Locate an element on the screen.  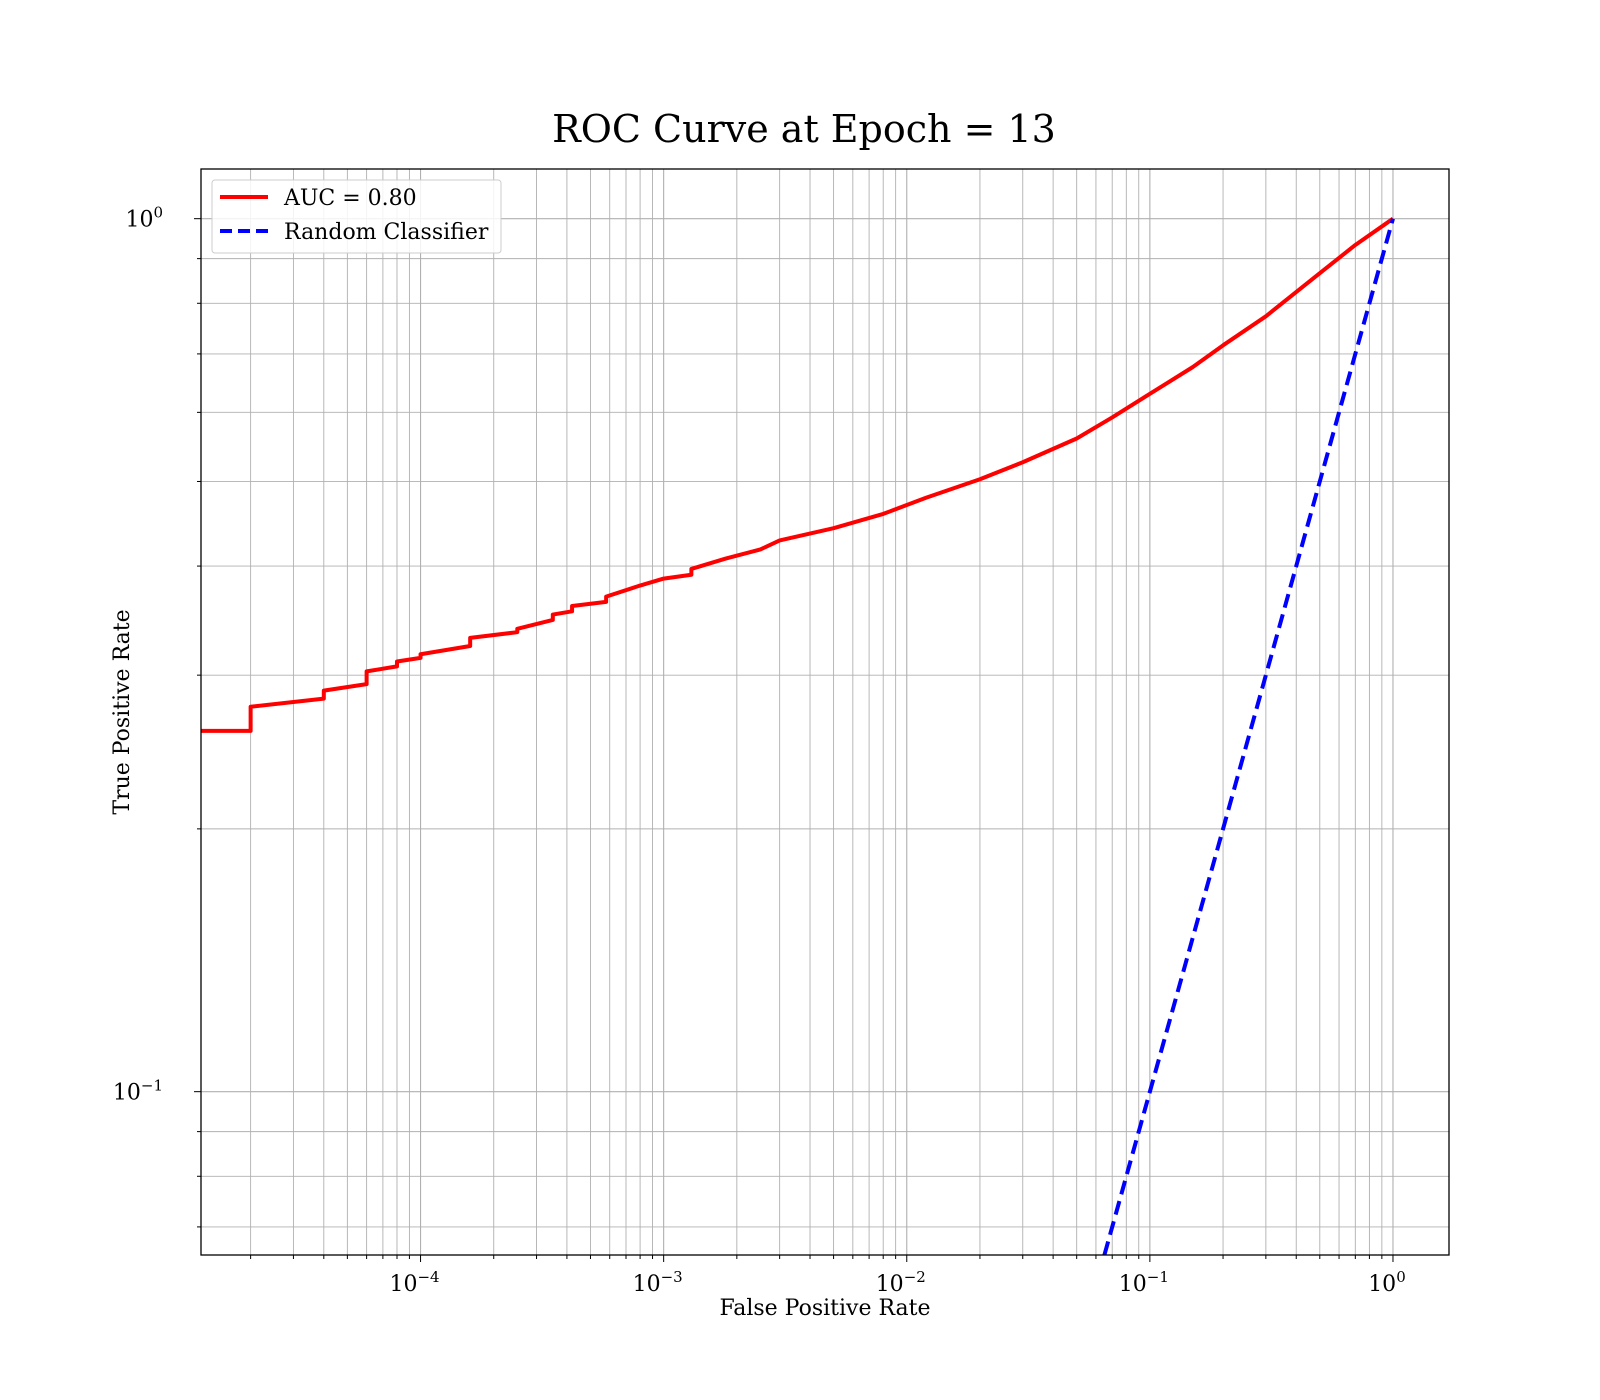
legend: AUC = 0.80 Random Classifier is located at coordinates (356, 216).